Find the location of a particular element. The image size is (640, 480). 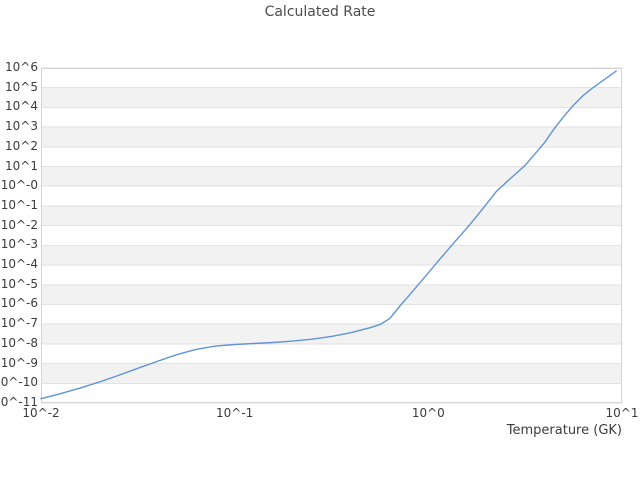

x-tick-label: 10^1 is located at coordinates (622, 413).